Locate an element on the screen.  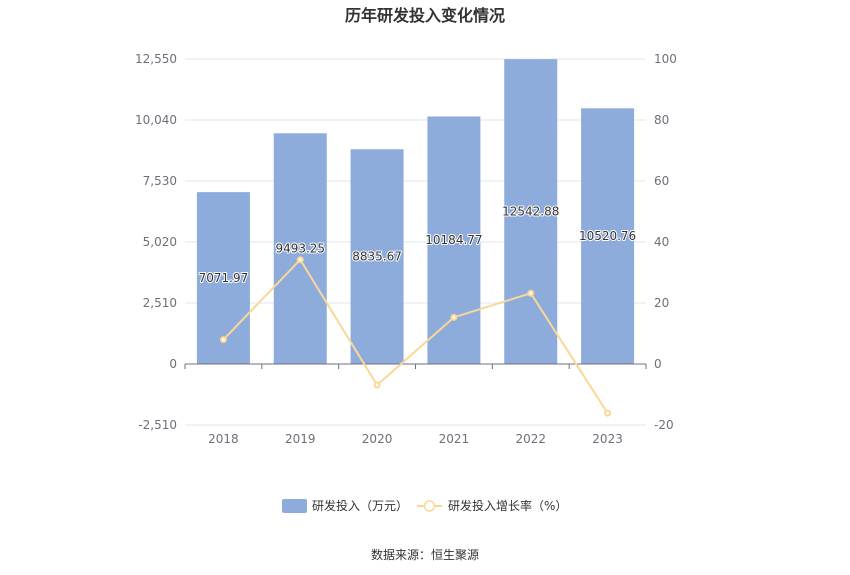
bar-value-label: 10184.77 is located at coordinates (453, 240).